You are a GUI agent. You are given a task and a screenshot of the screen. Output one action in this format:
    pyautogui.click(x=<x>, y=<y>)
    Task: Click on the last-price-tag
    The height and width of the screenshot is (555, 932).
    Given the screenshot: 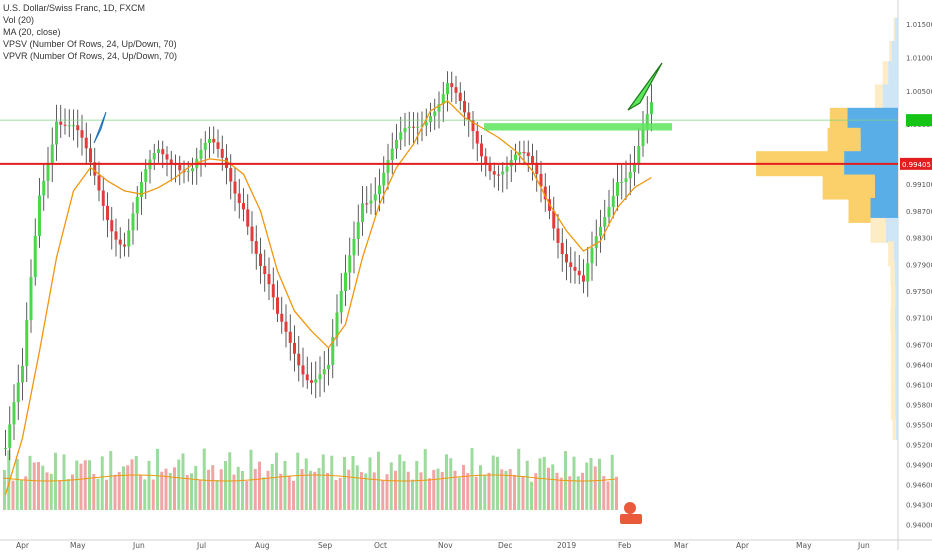 What is the action you would take?
    pyautogui.click(x=916, y=163)
    